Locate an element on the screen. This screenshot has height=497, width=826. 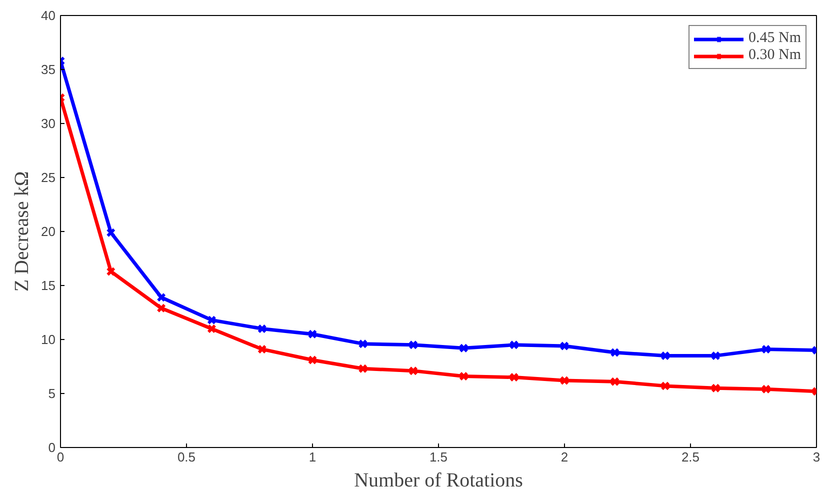
x-tick-label: 1.5 is located at coordinates (438, 457).